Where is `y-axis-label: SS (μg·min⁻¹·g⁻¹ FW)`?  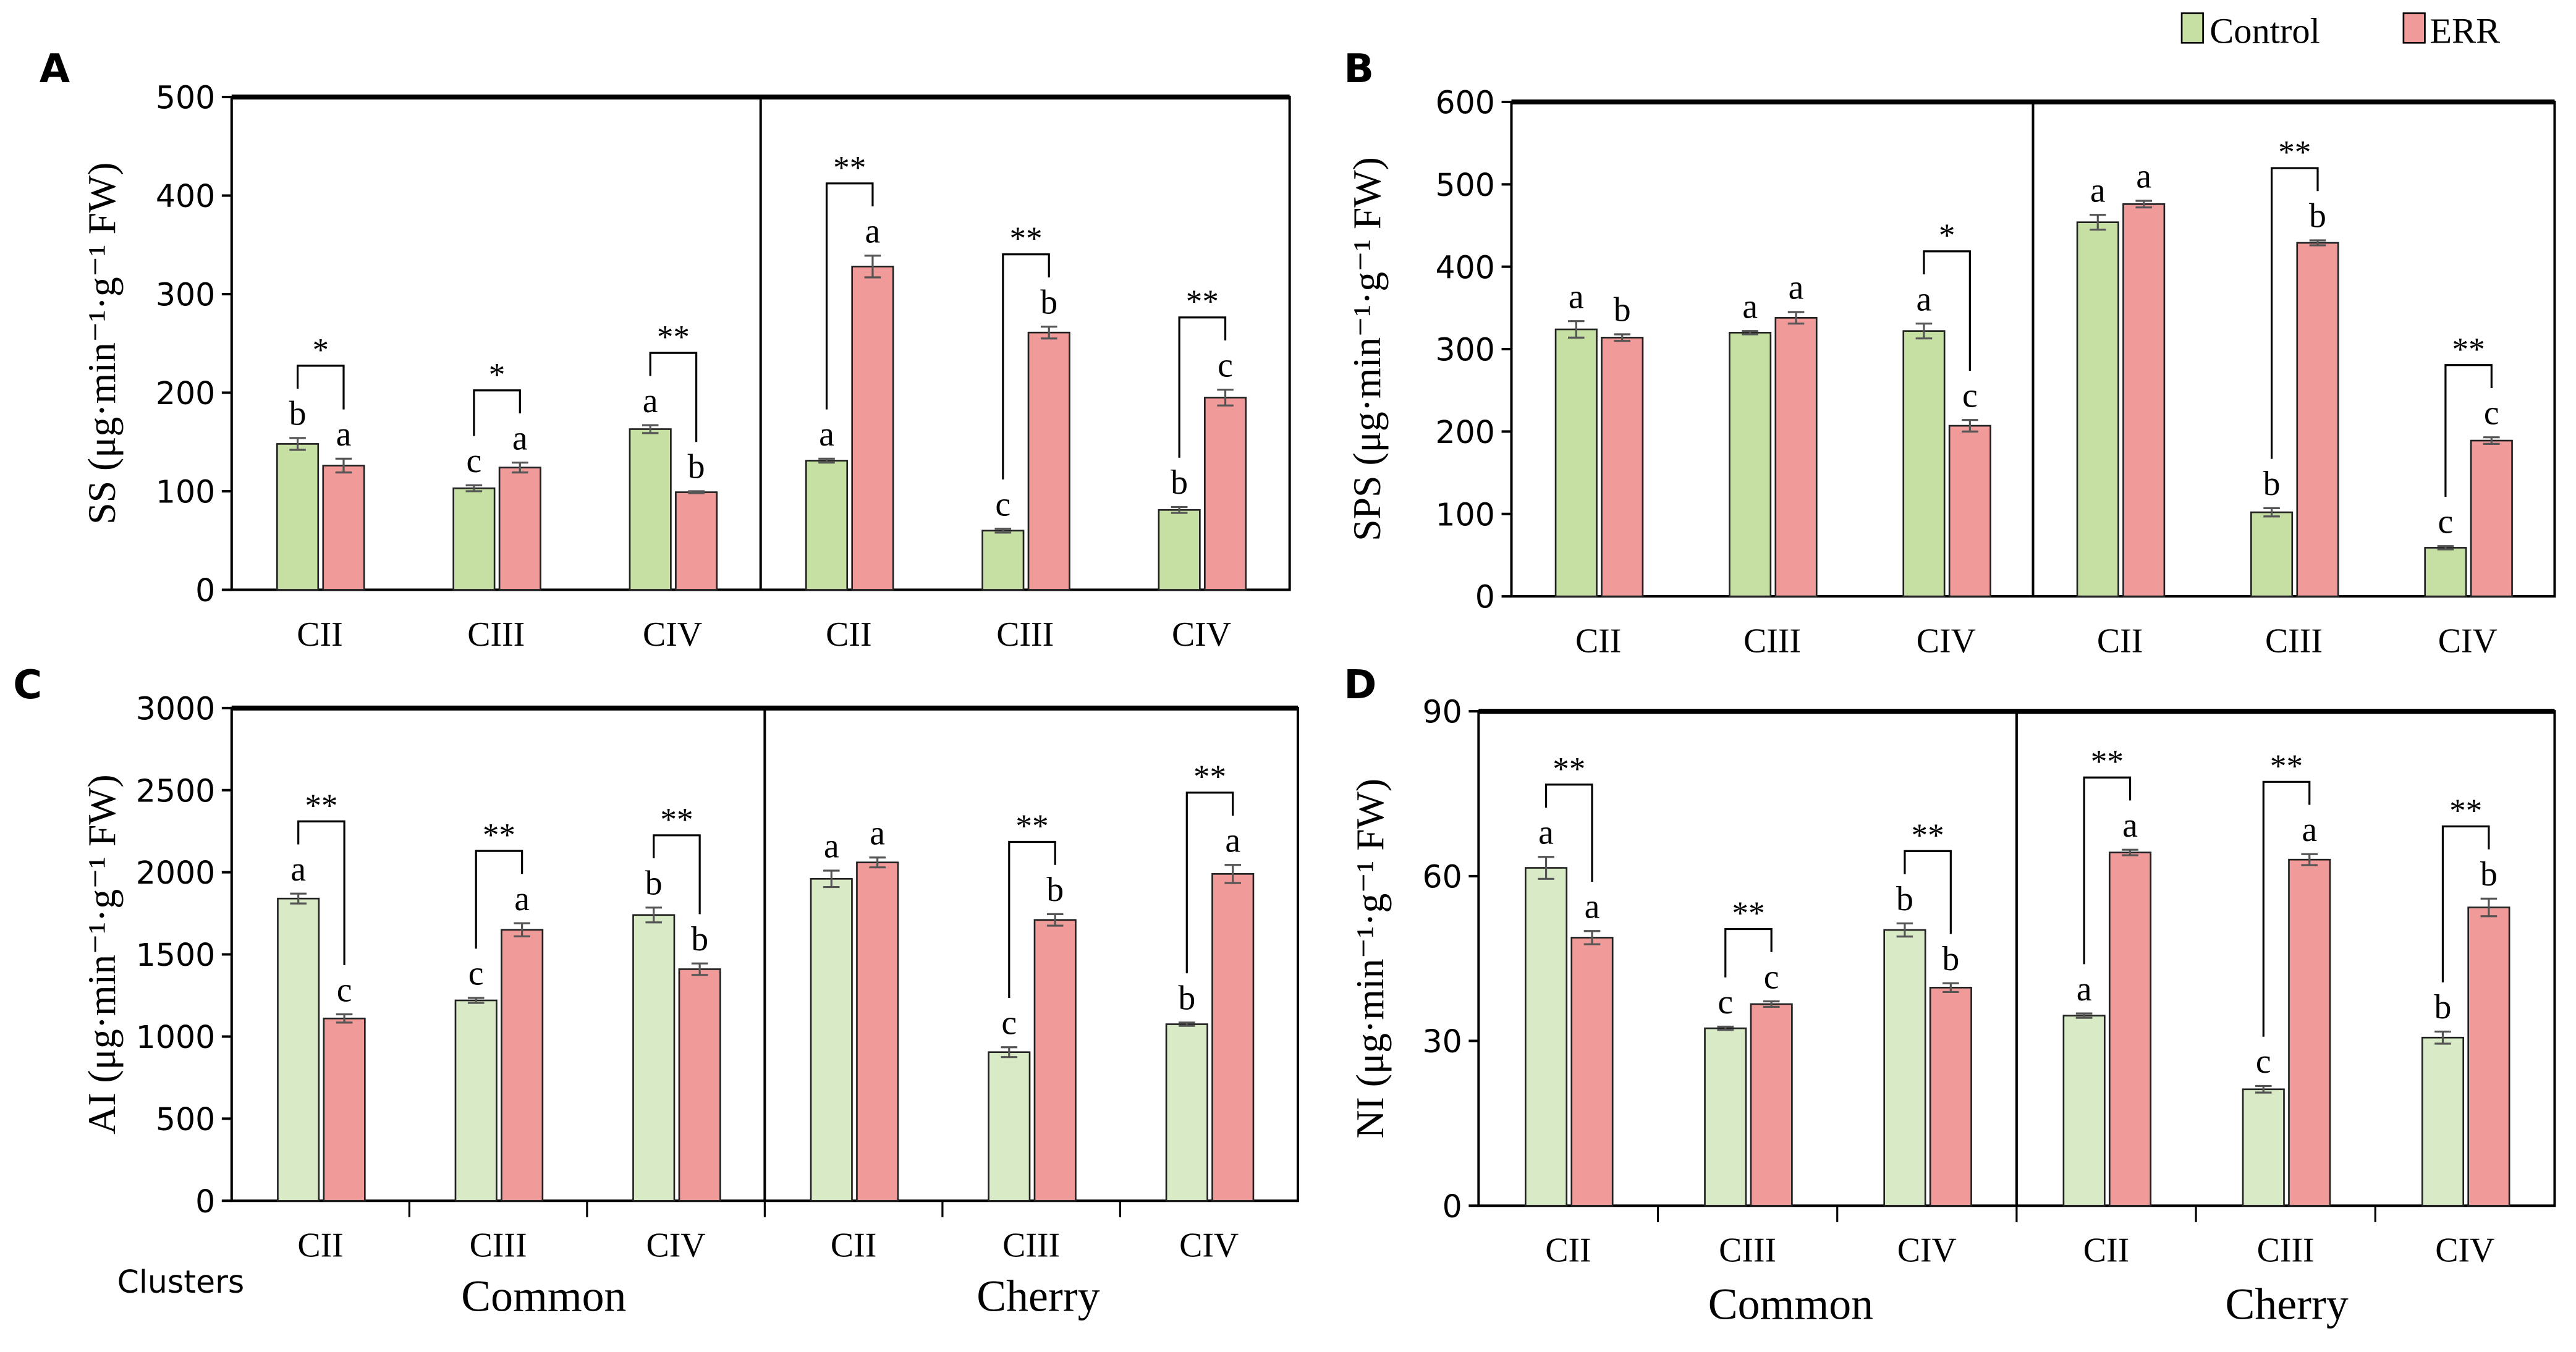 y-axis-label: SS (μg·min⁻¹·g⁻¹ FW) is located at coordinates (102, 344).